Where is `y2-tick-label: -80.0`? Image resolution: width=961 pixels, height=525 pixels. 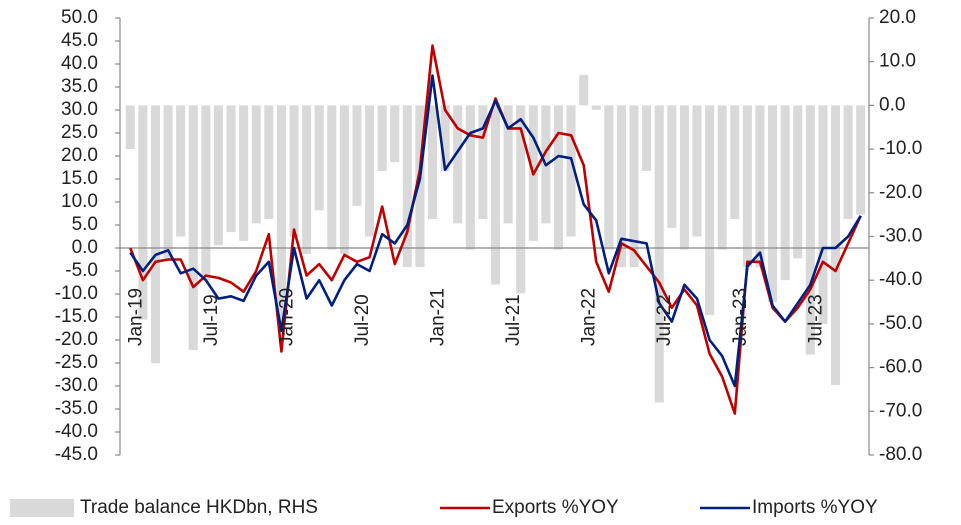
y2-tick-label: -80.0 is located at coordinates (900, 454).